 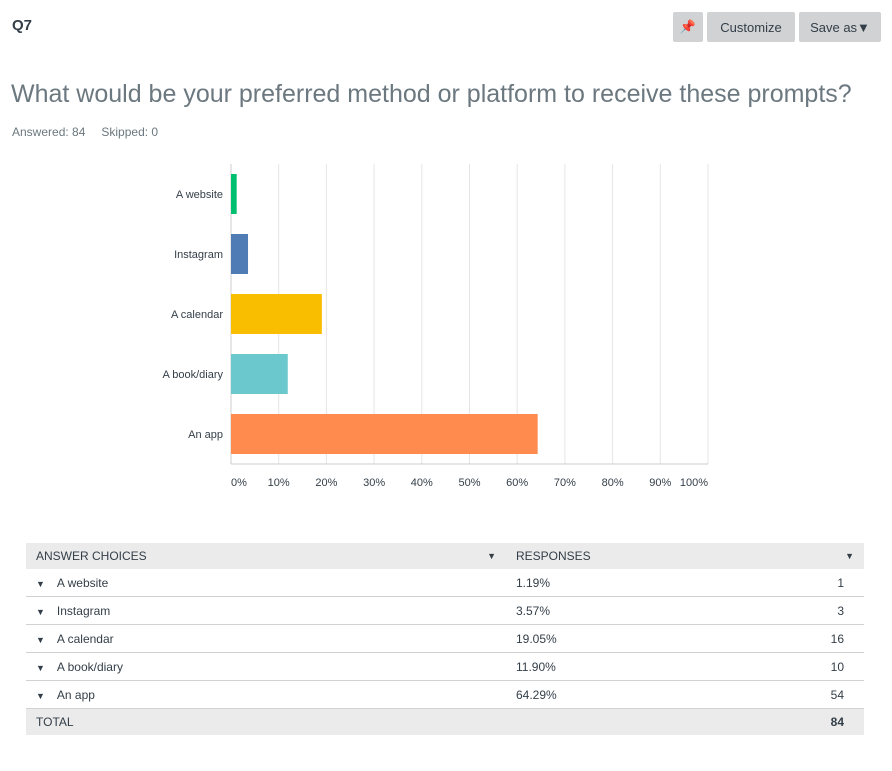 What do you see at coordinates (610, 583) in the screenshot?
I see `response-percent: 1.19%` at bounding box center [610, 583].